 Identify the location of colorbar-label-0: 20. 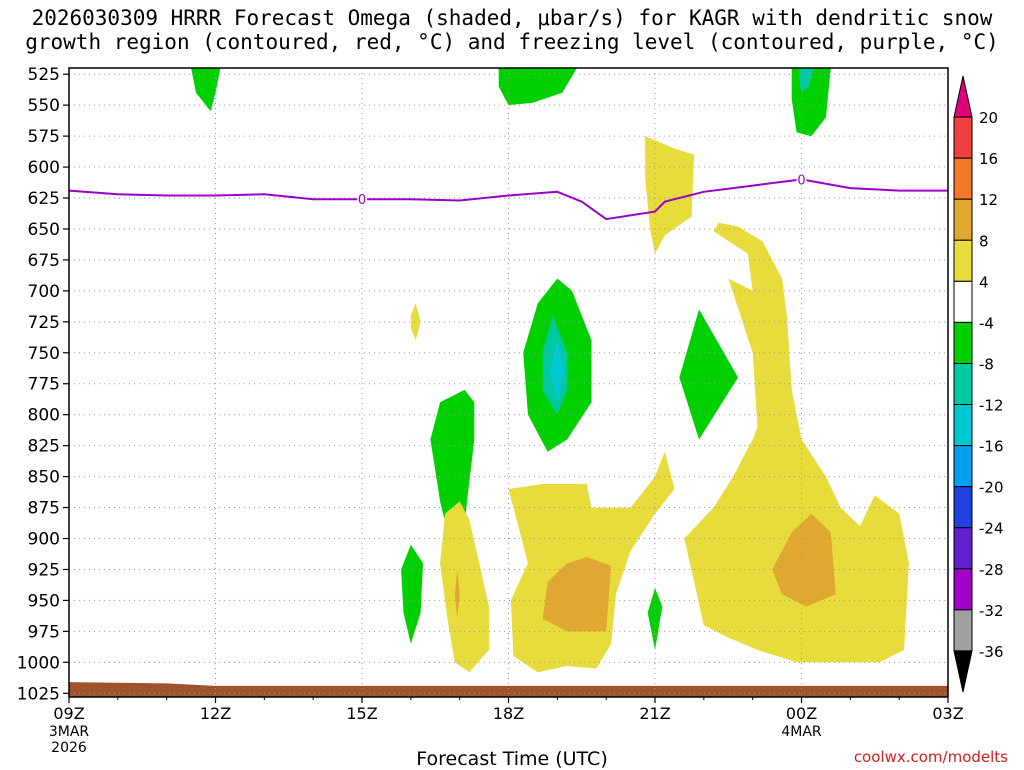
(988, 118).